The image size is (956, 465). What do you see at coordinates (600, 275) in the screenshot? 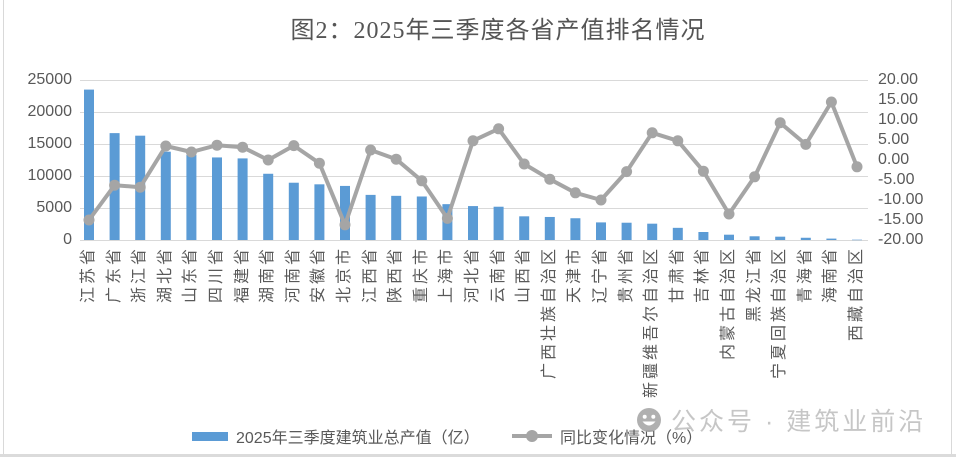
I see `x-axis-category-label-text: 辽宁省` at bounding box center [600, 275].